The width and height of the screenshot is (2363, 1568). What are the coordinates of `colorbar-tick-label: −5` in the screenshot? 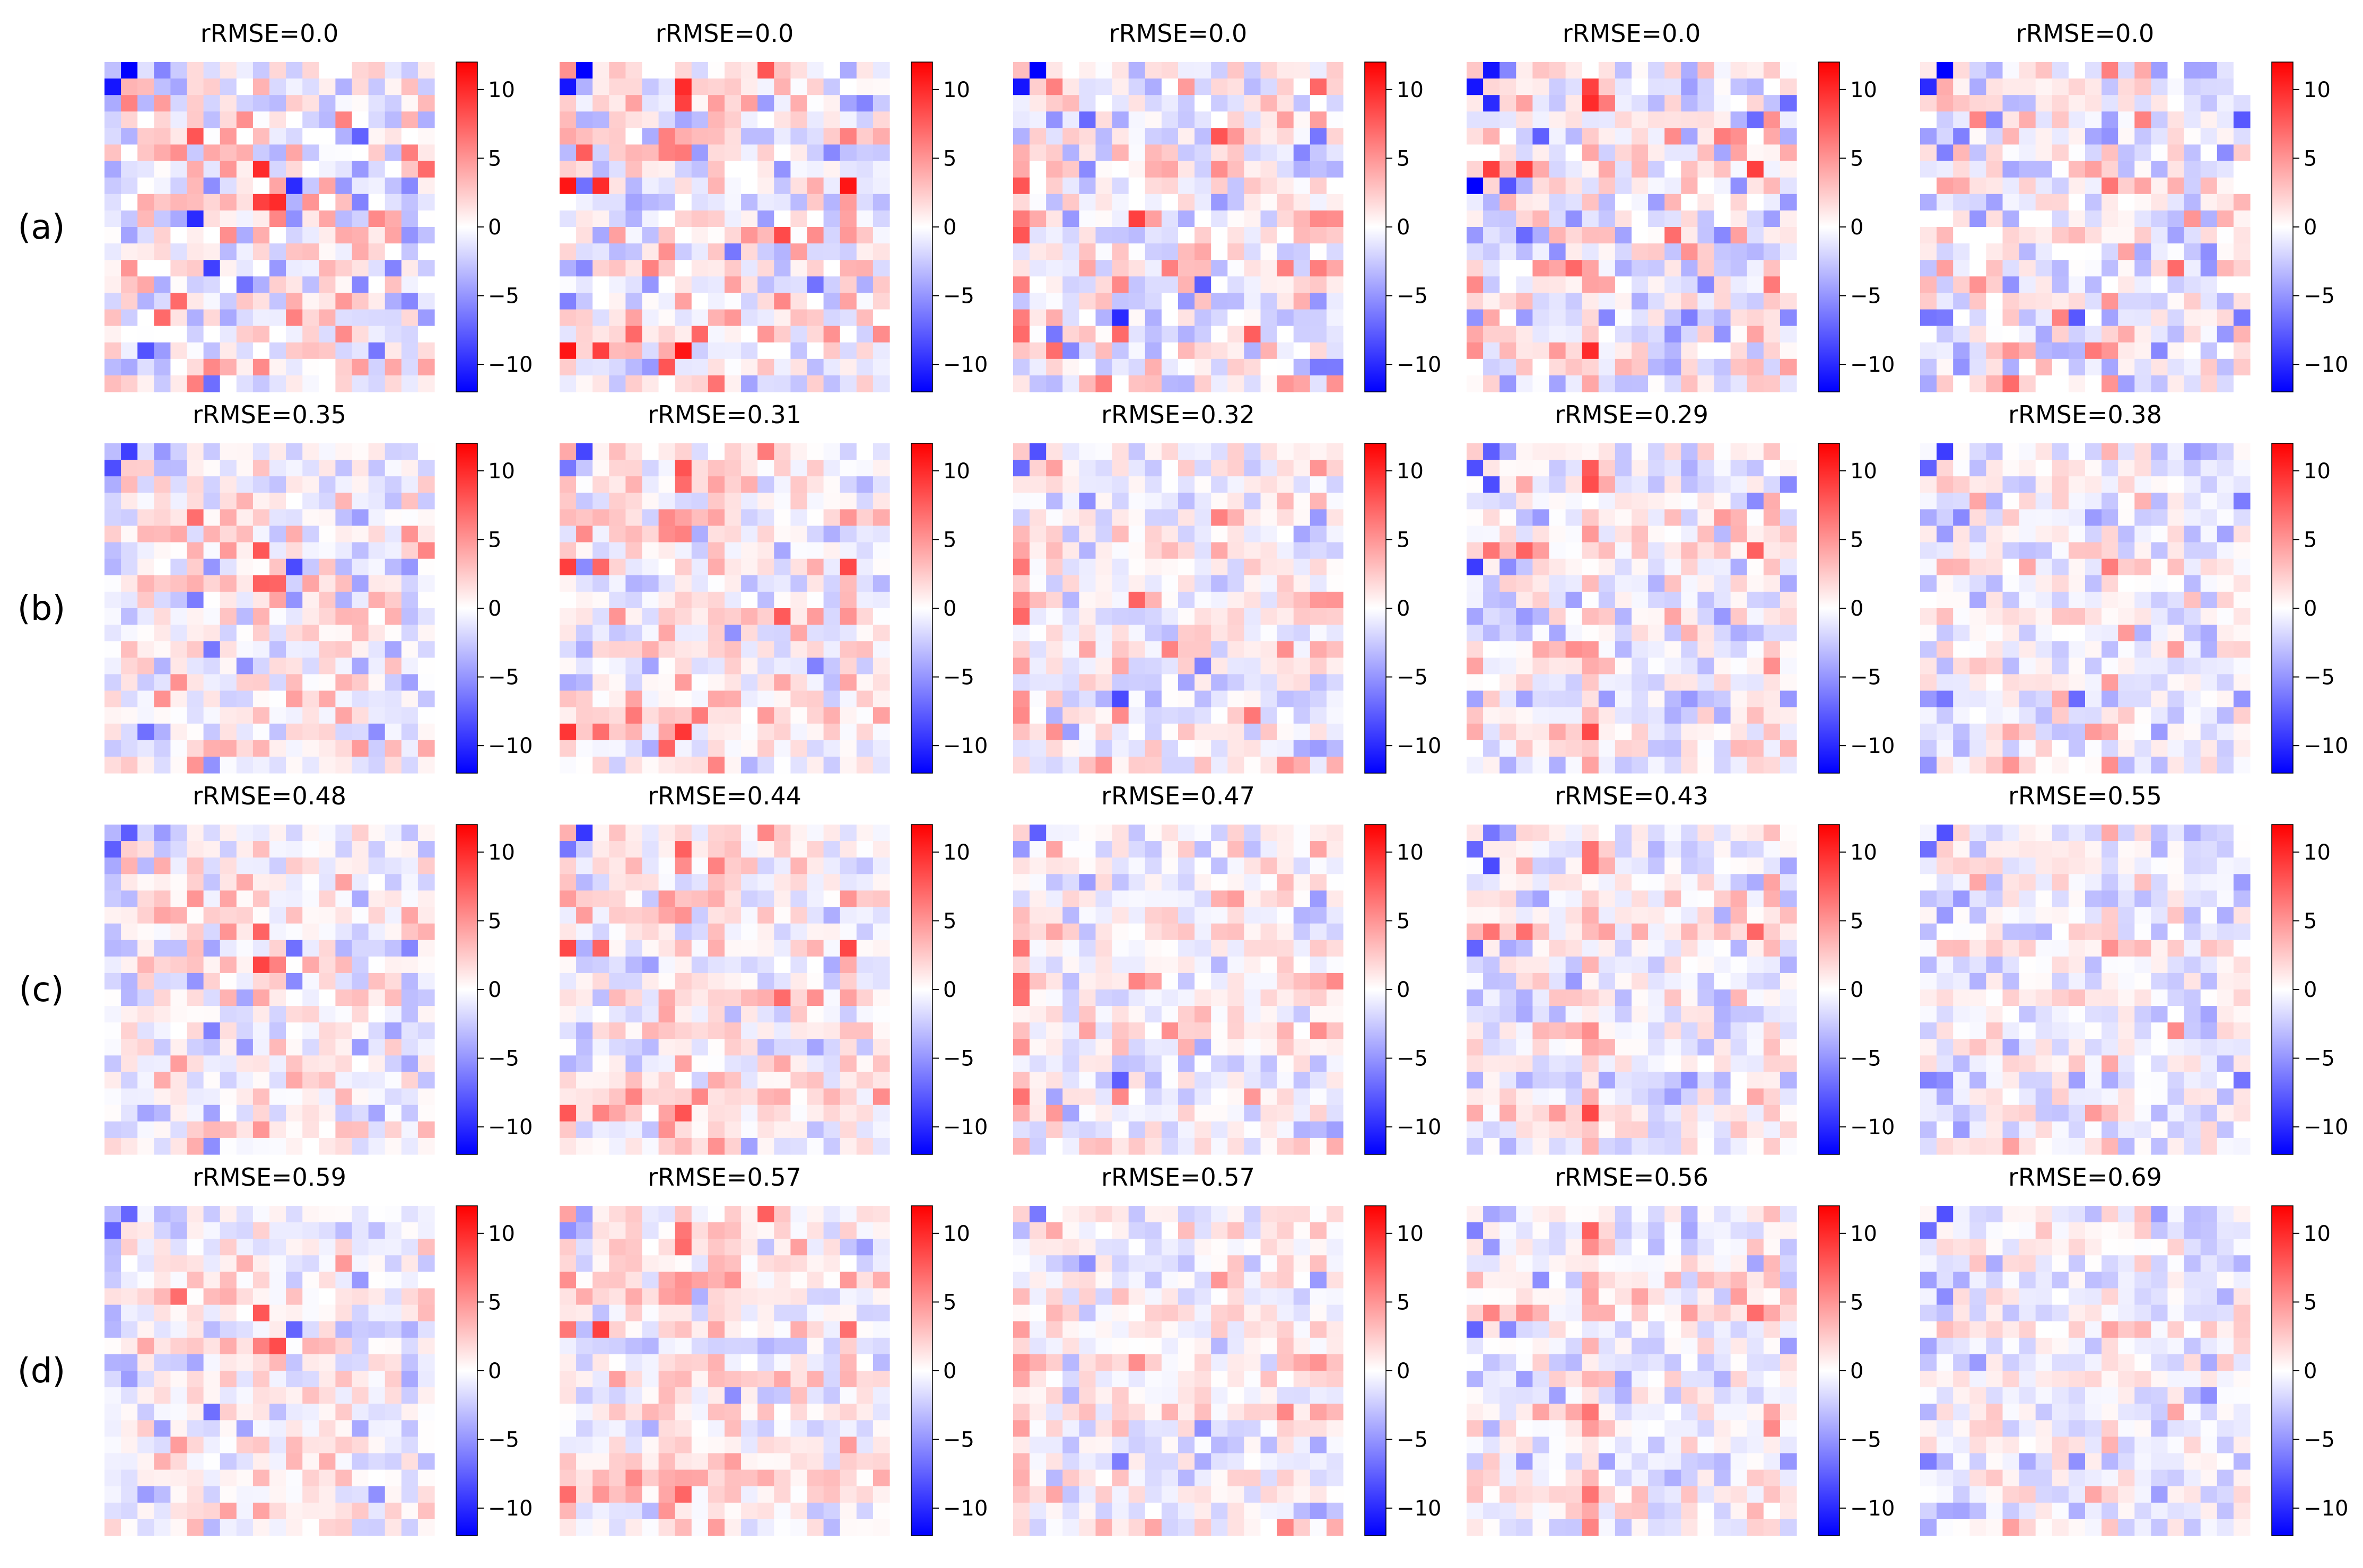 It's located at (503, 678).